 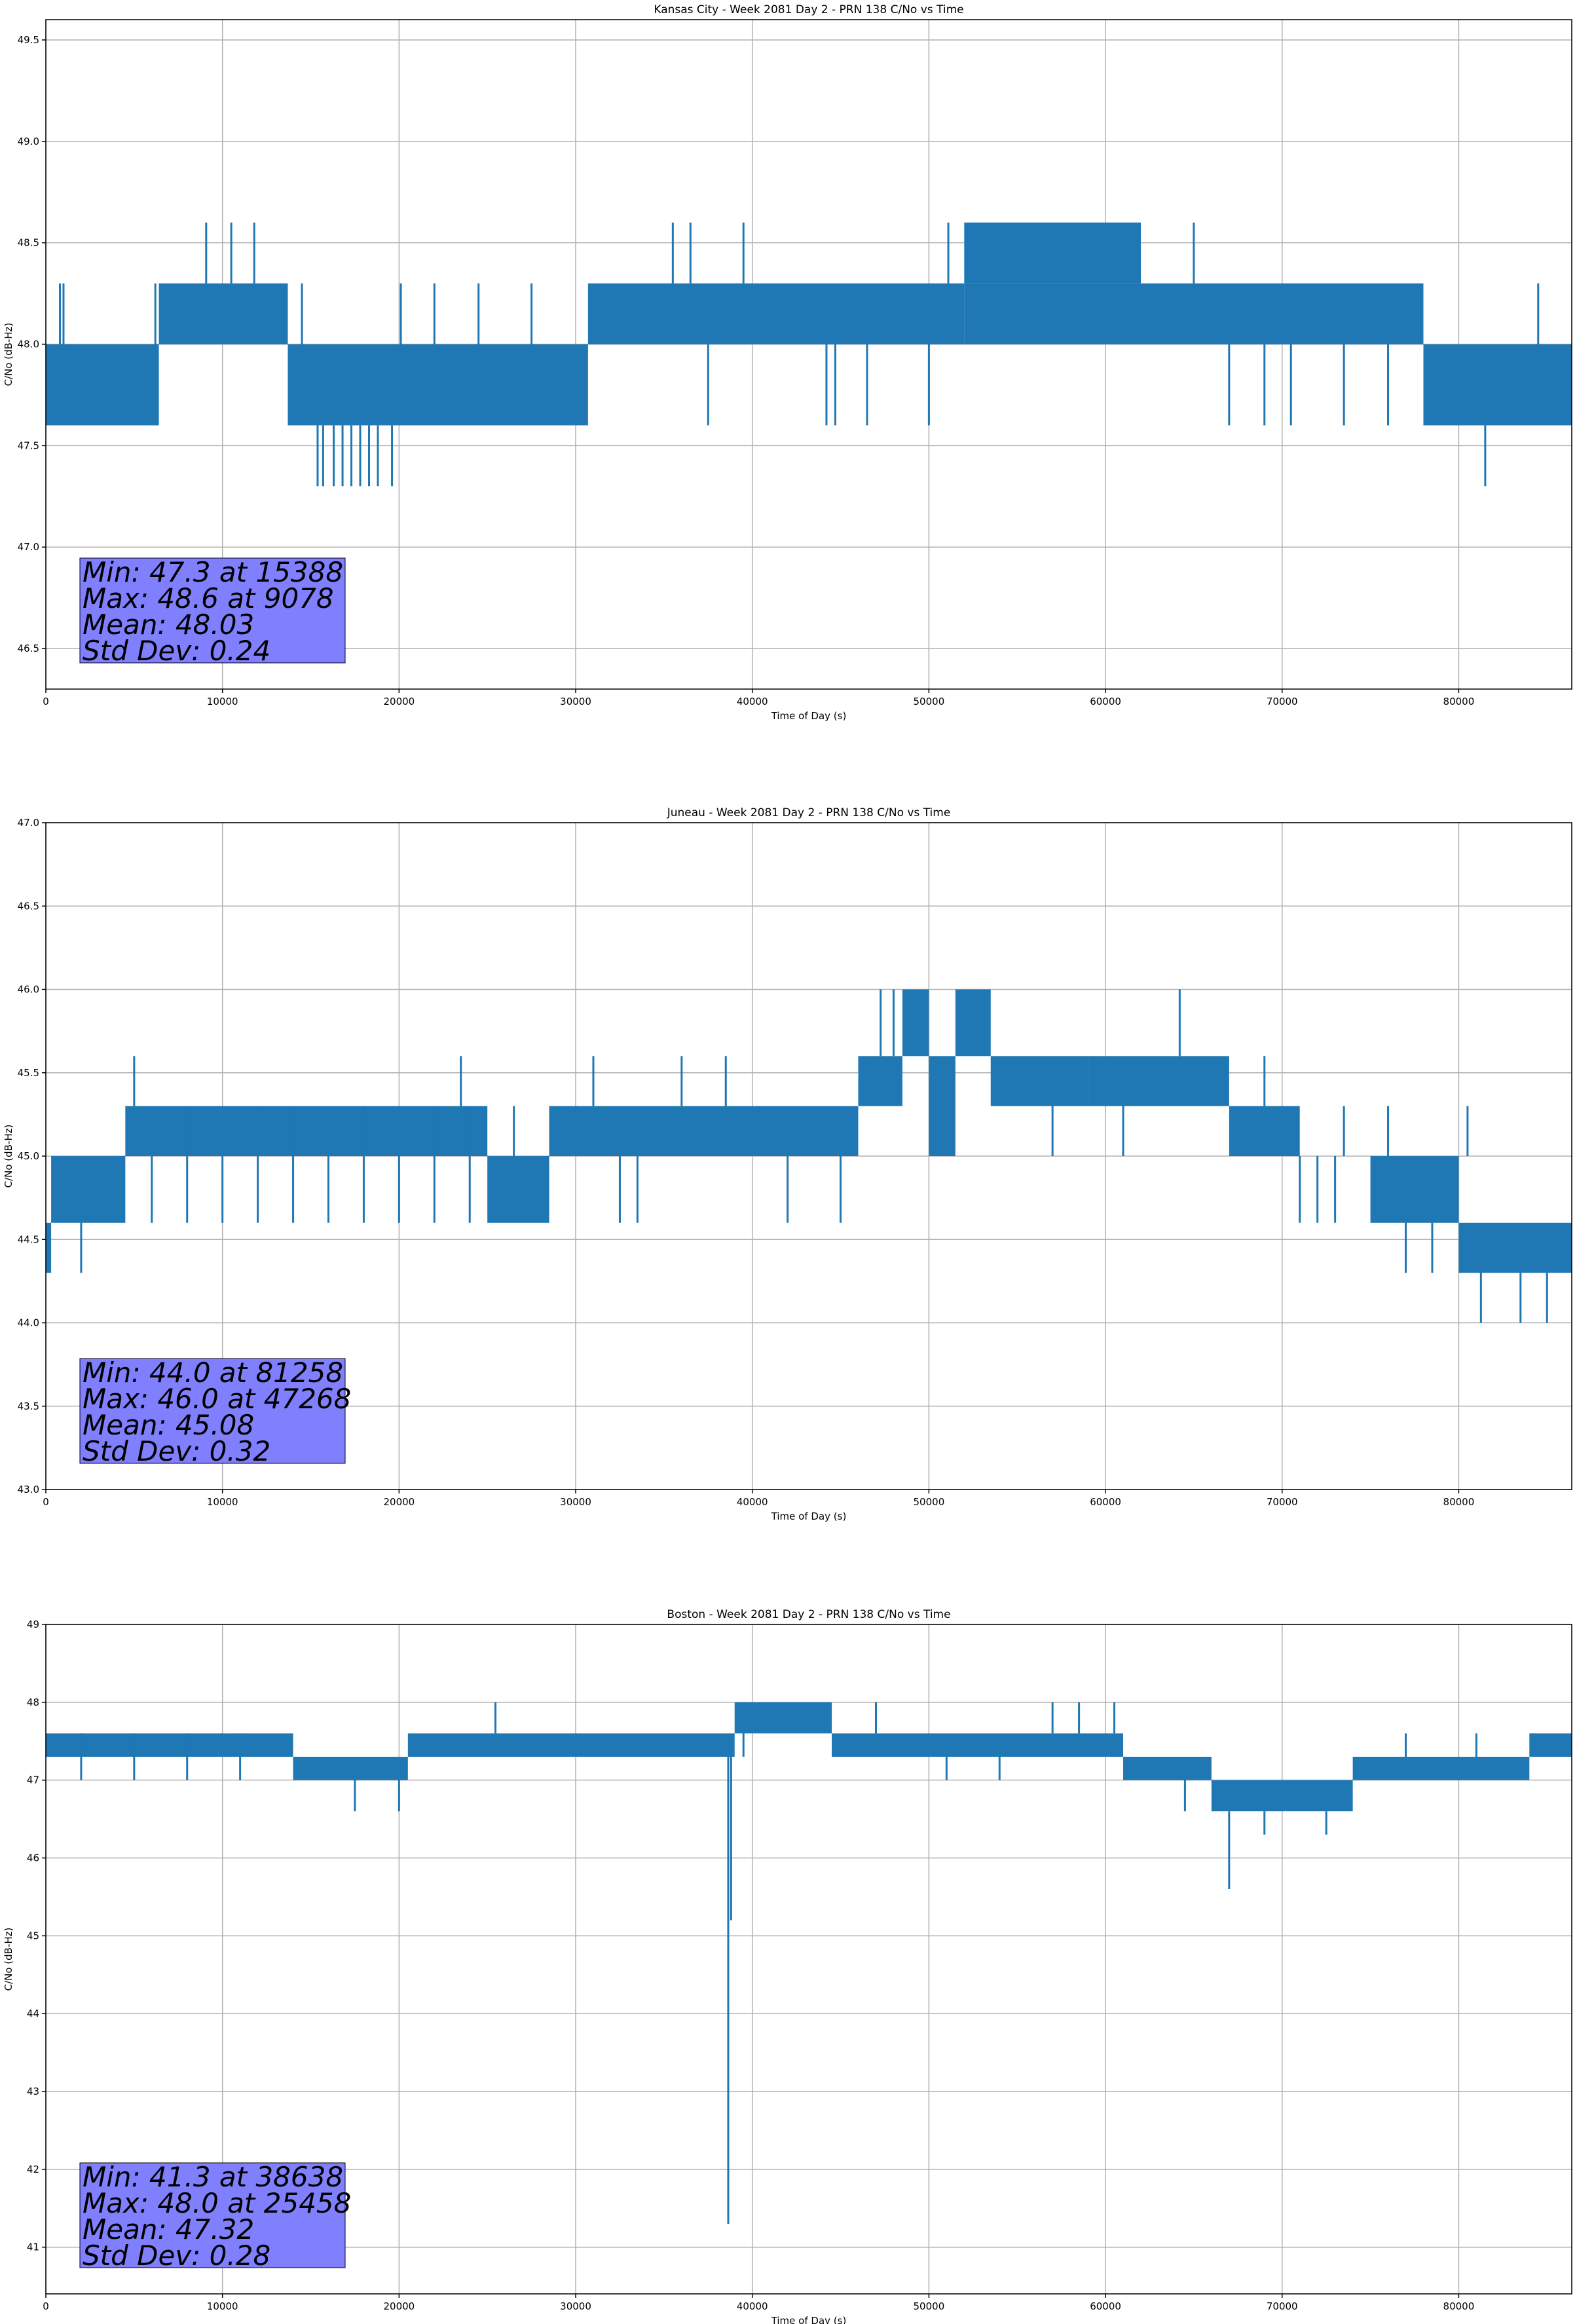 What do you see at coordinates (213, 2177) in the screenshot?
I see `stats-min: Min: 41.3 at 38638` at bounding box center [213, 2177].